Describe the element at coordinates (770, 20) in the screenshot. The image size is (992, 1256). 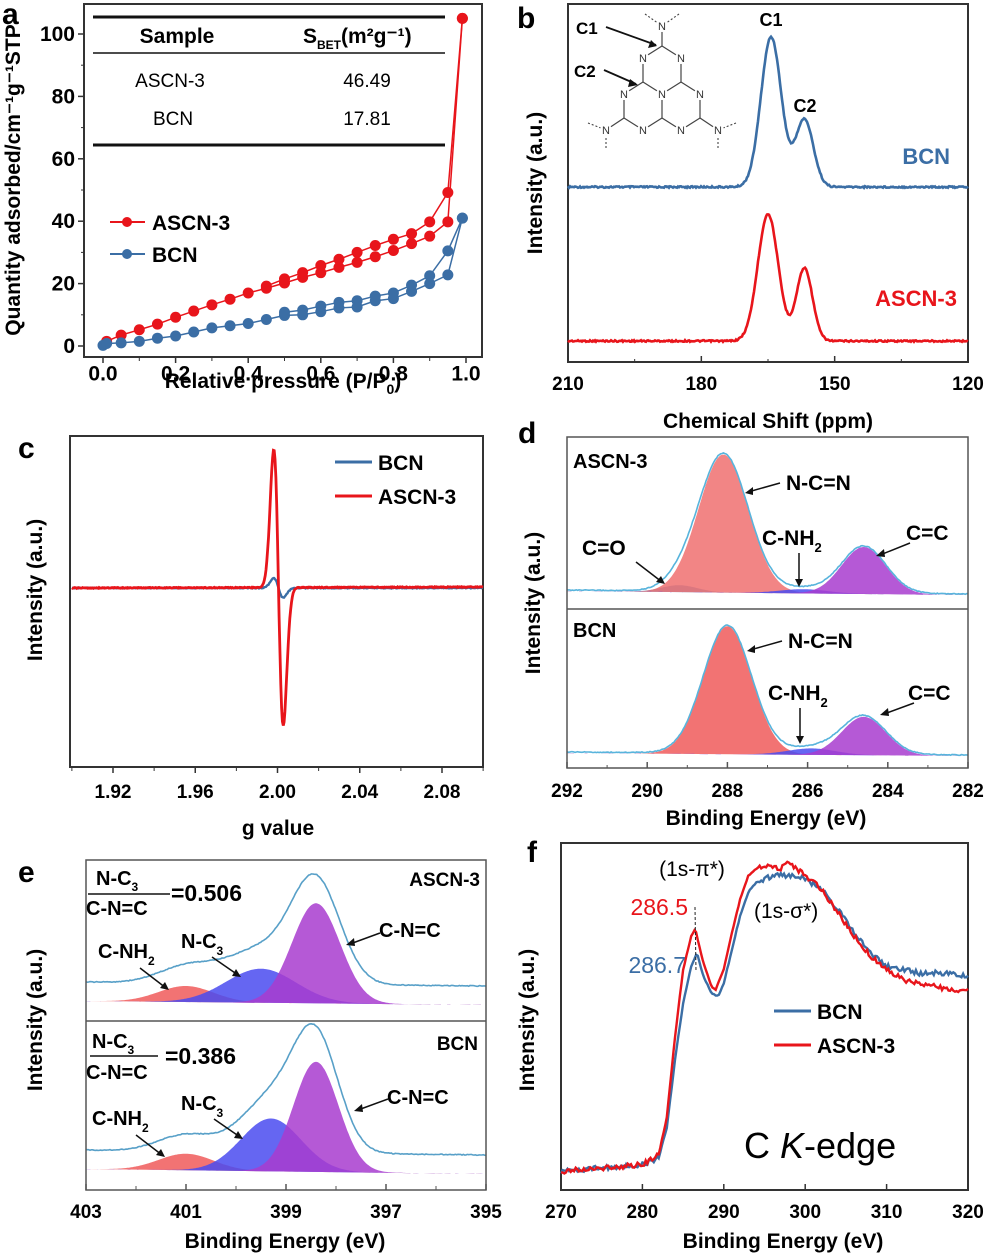
I see `peak-label-c1: C1` at that location.